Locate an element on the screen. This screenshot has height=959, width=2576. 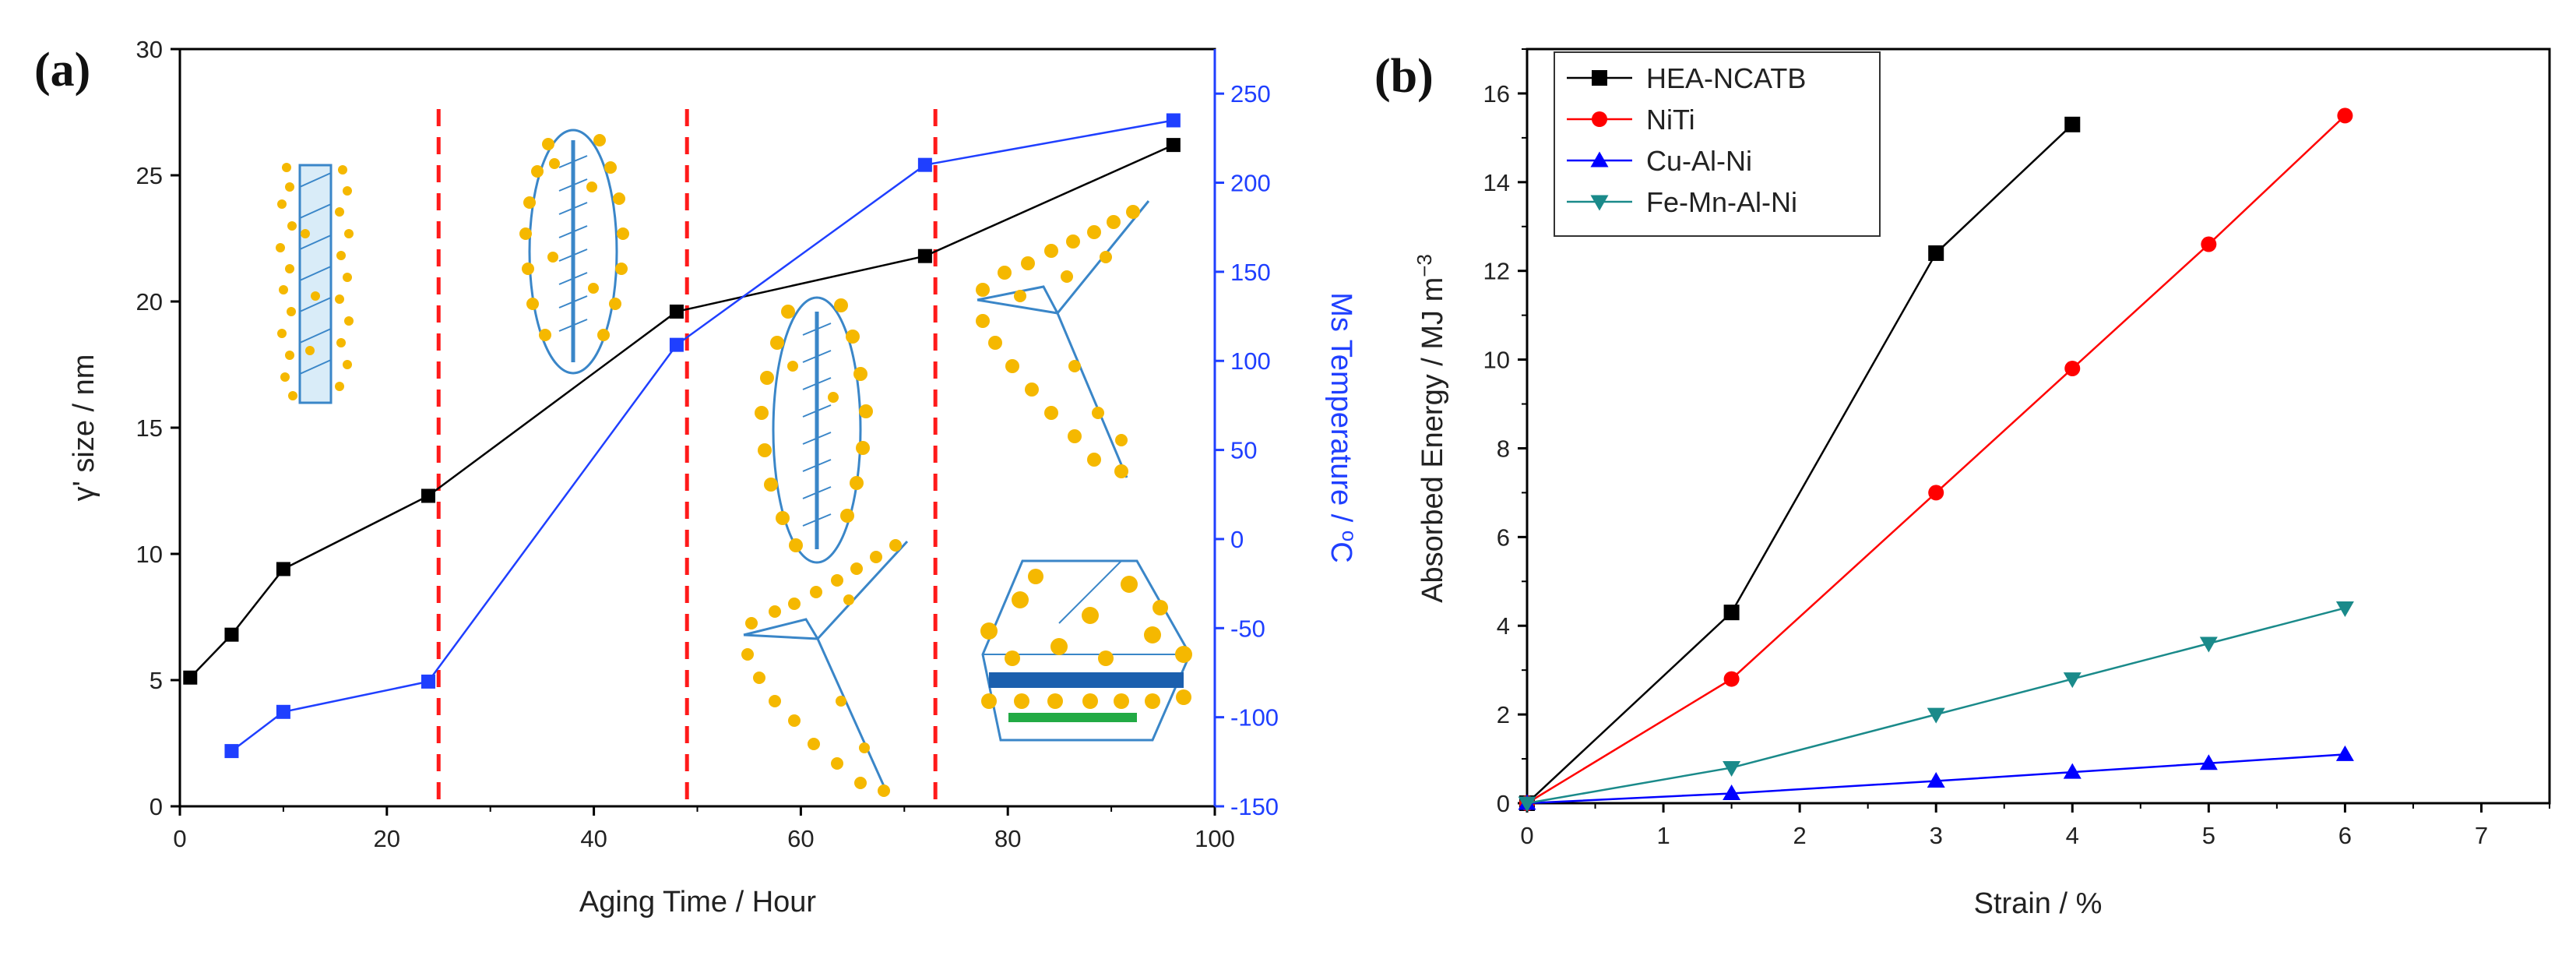
y2-label-main: Ms Temperature / is located at coordinates (1341, 411).